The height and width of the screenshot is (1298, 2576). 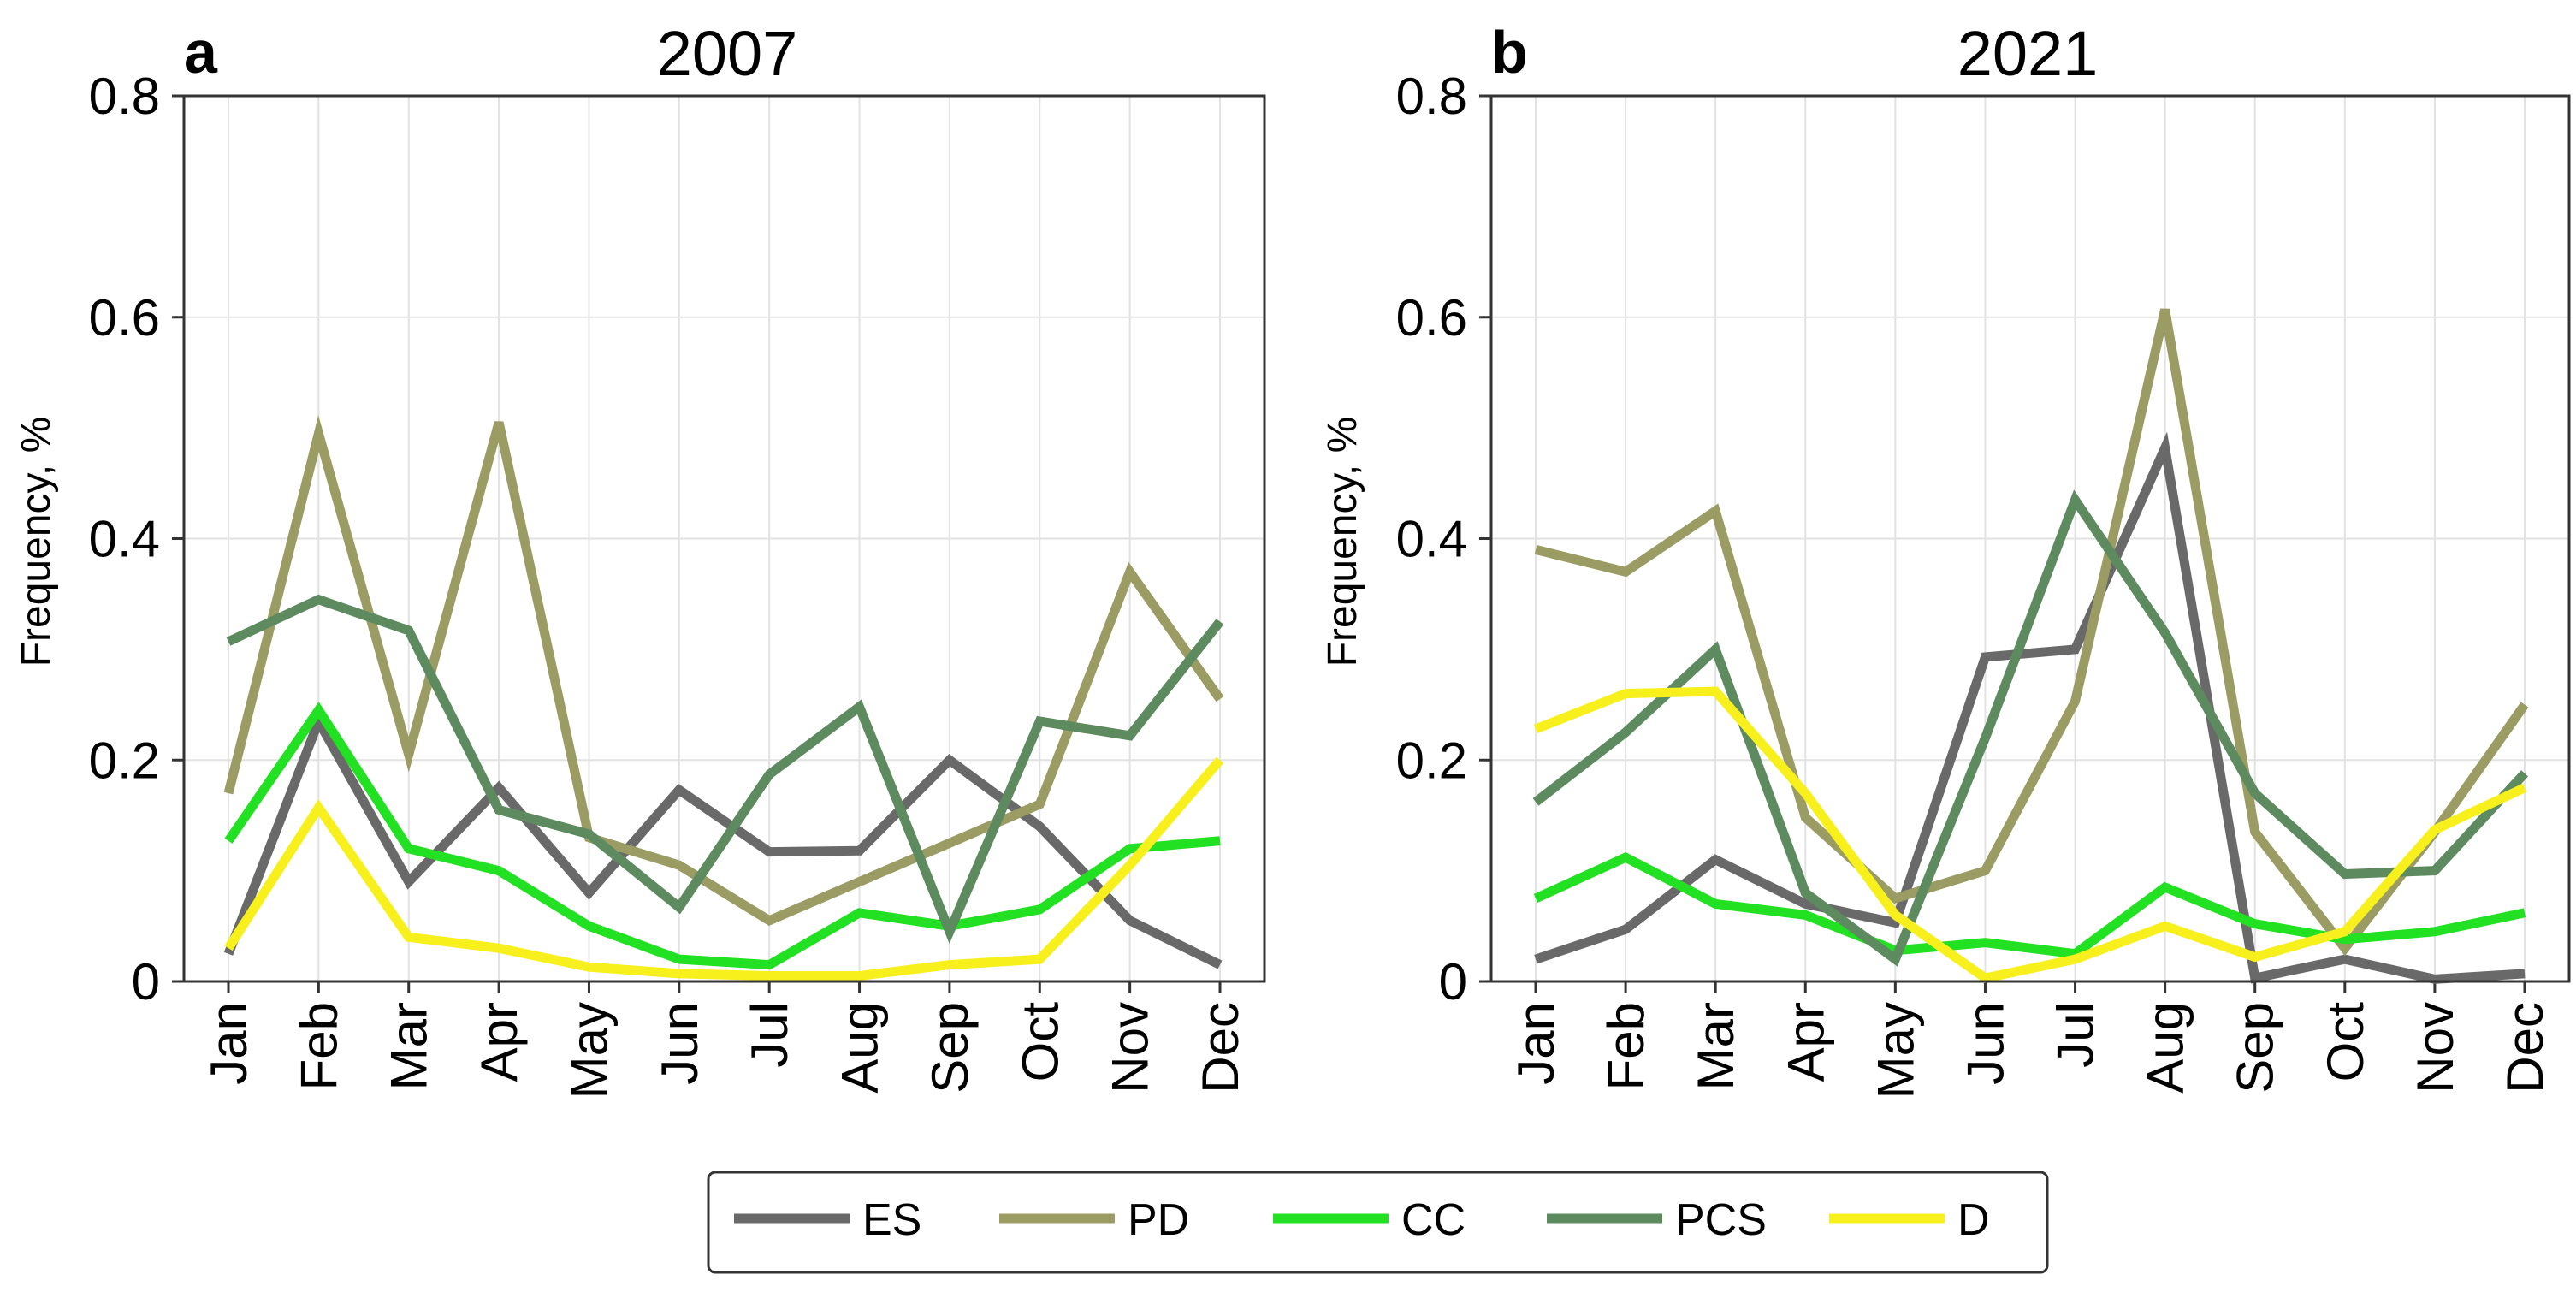 I want to click on panel-title: 2021, so click(x=2028, y=53).